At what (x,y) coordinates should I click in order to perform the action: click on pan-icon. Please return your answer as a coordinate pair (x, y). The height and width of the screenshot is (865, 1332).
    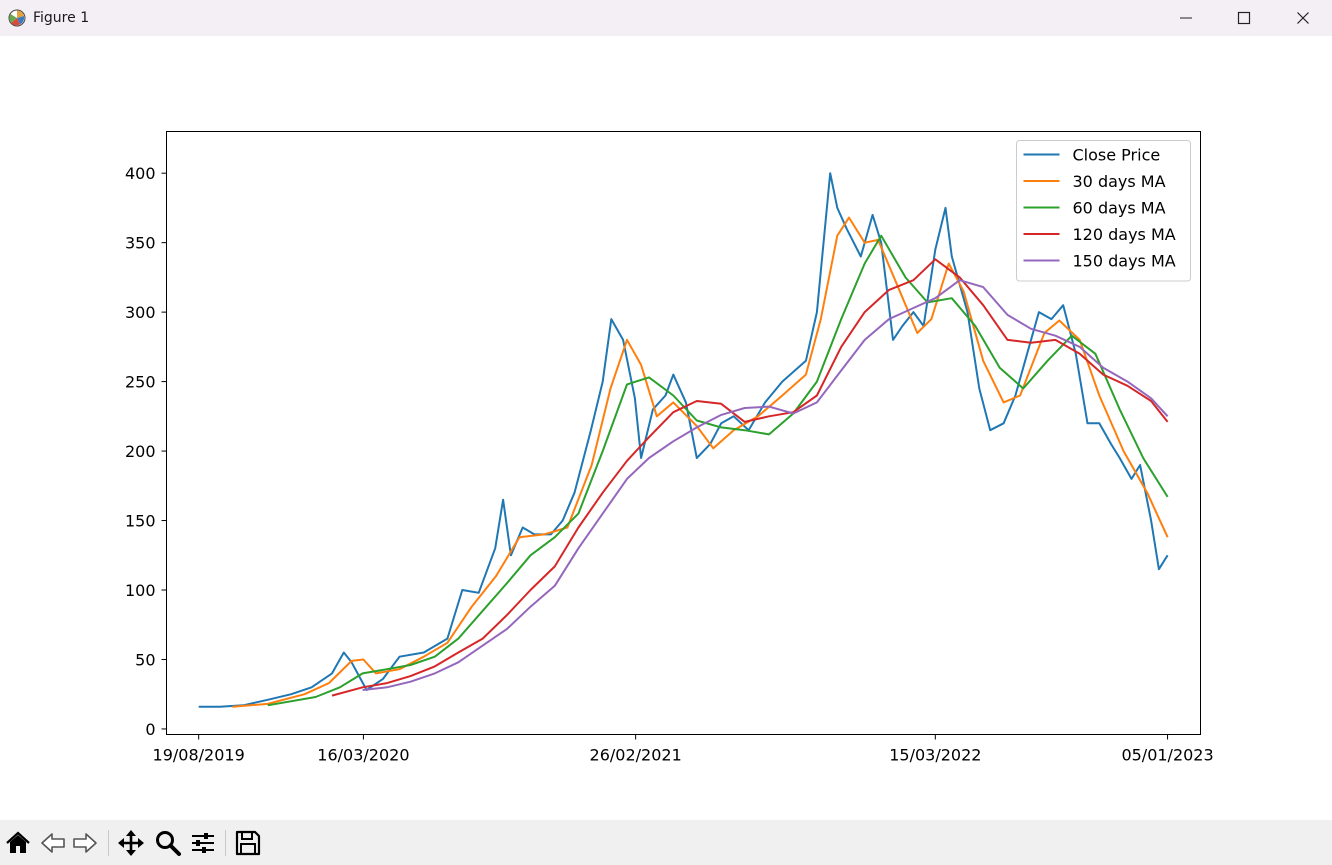
    Looking at the image, I should click on (131, 843).